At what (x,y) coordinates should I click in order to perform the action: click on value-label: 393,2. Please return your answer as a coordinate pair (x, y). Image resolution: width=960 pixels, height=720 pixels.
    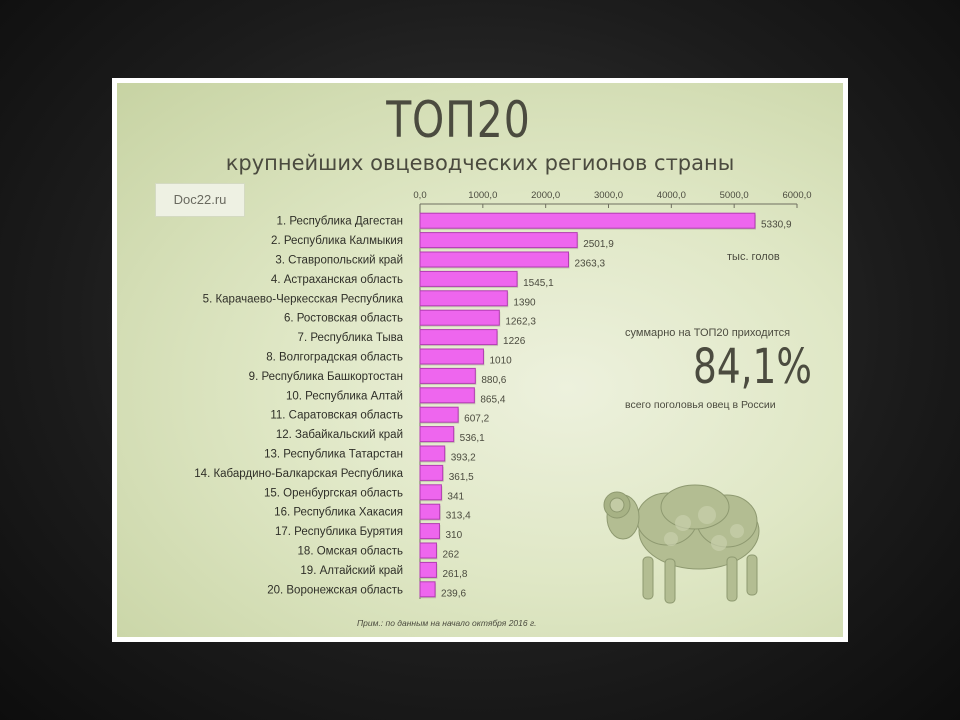
    Looking at the image, I should click on (463, 458).